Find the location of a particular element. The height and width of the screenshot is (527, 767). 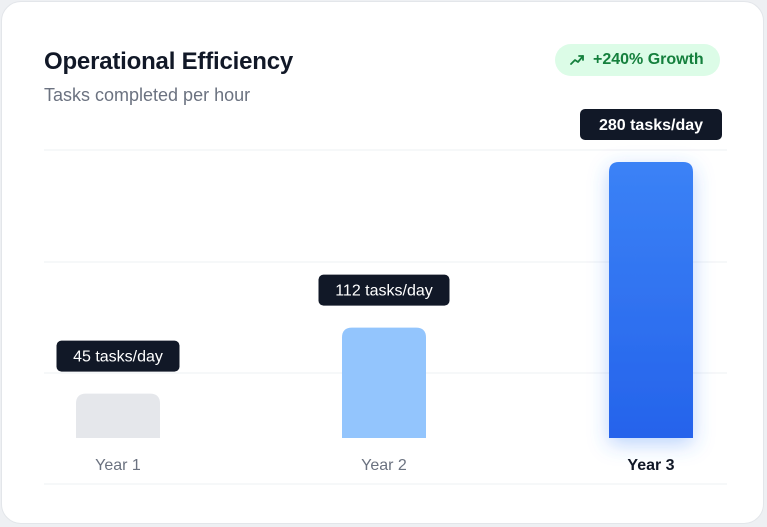

data-label-text: 45 tasks/day is located at coordinates (118, 357).